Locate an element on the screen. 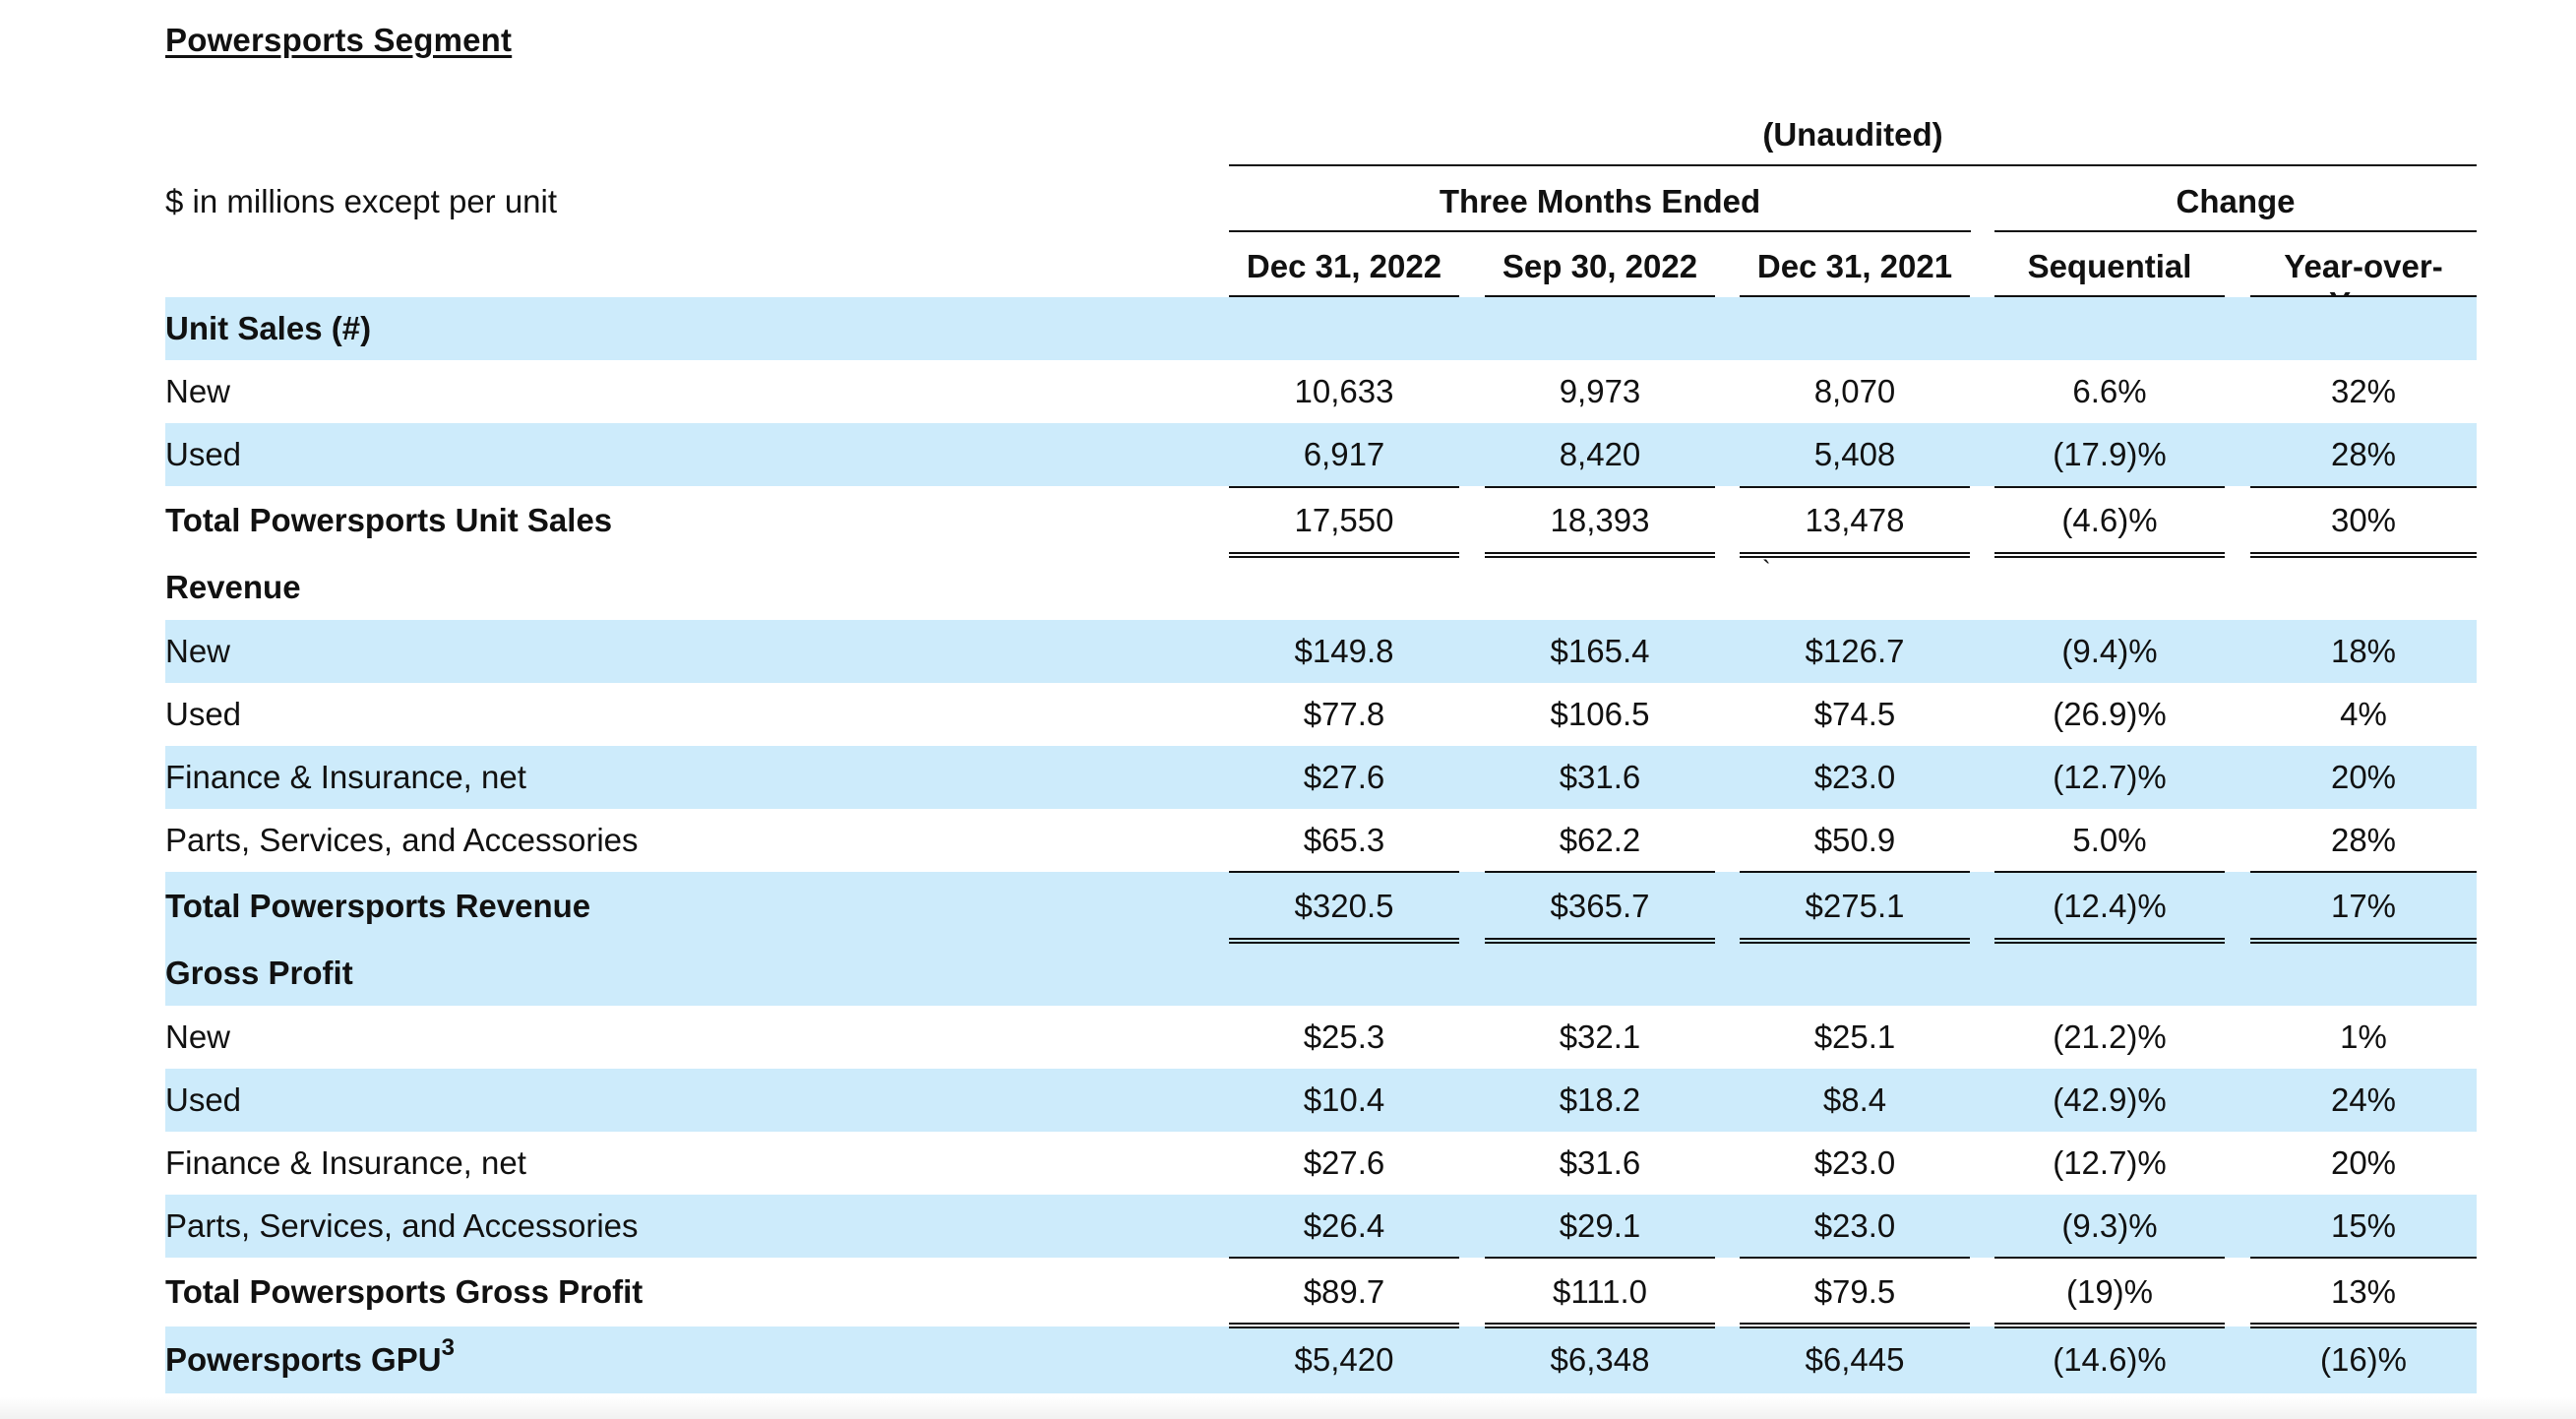  table-cell: 6,917 is located at coordinates (1344, 454).